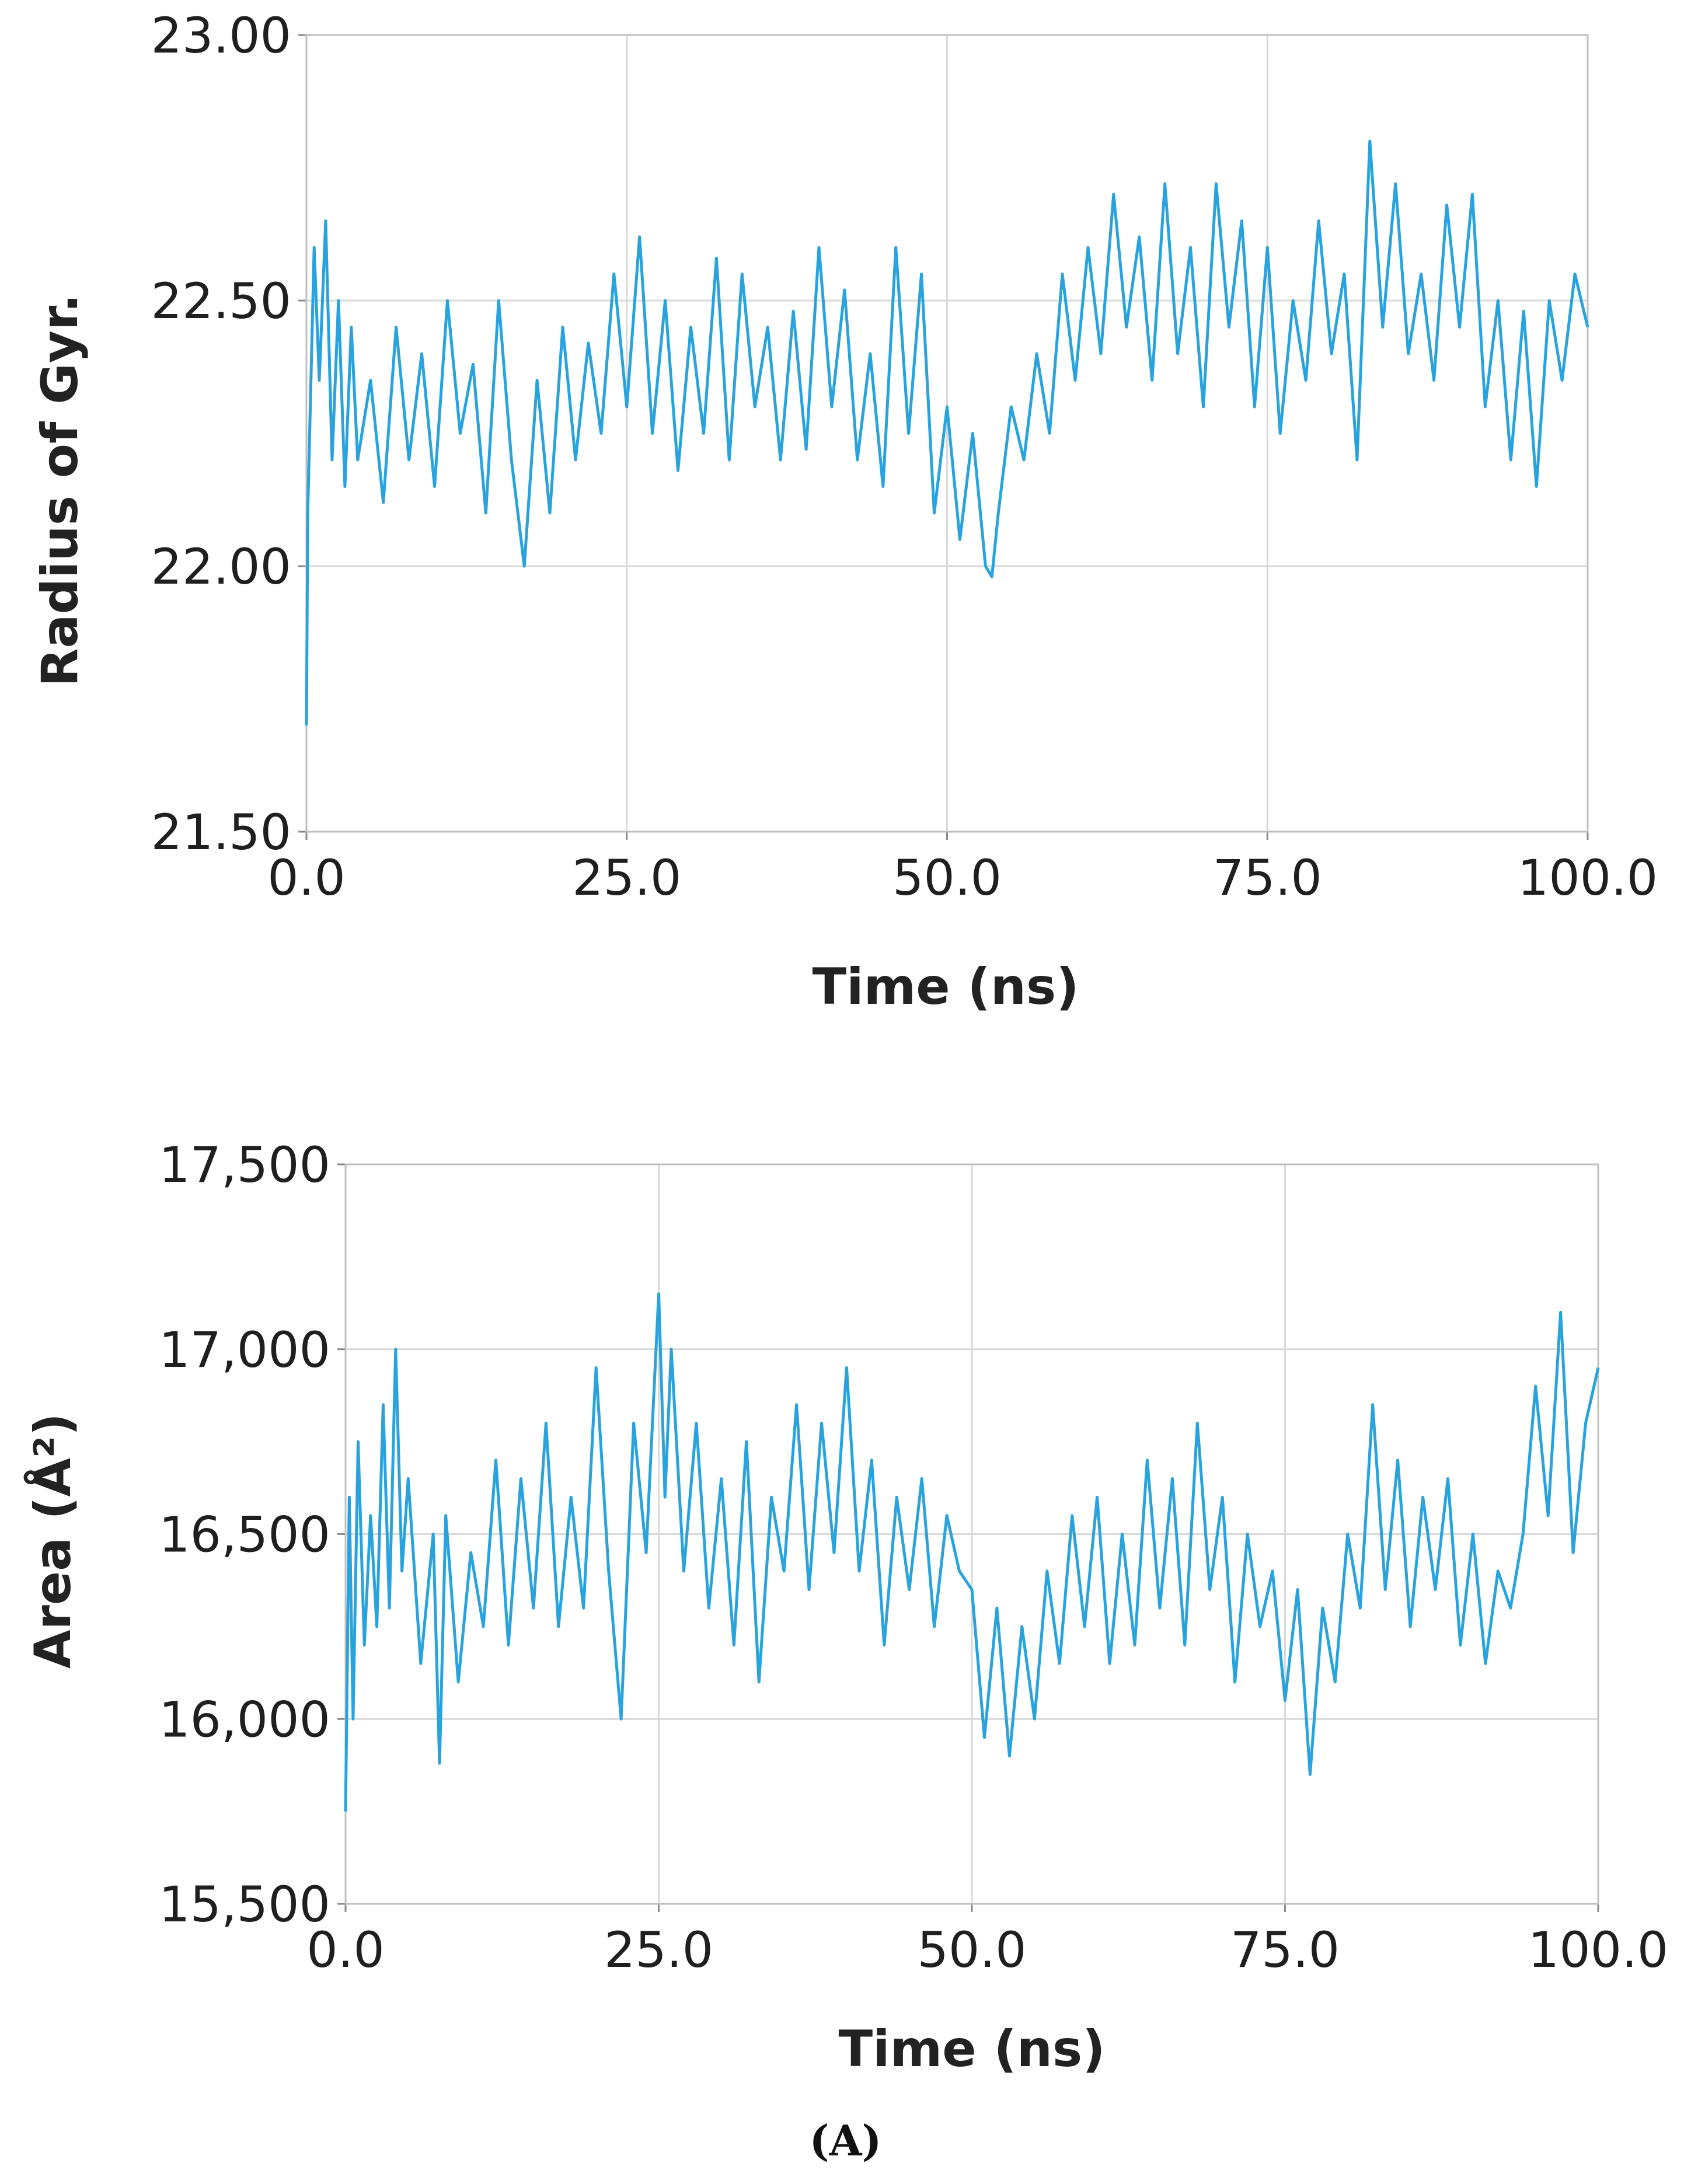 The image size is (1691, 2184). What do you see at coordinates (244, 1165) in the screenshot?
I see `chart-1-ytick-label-4: 17,500` at bounding box center [244, 1165].